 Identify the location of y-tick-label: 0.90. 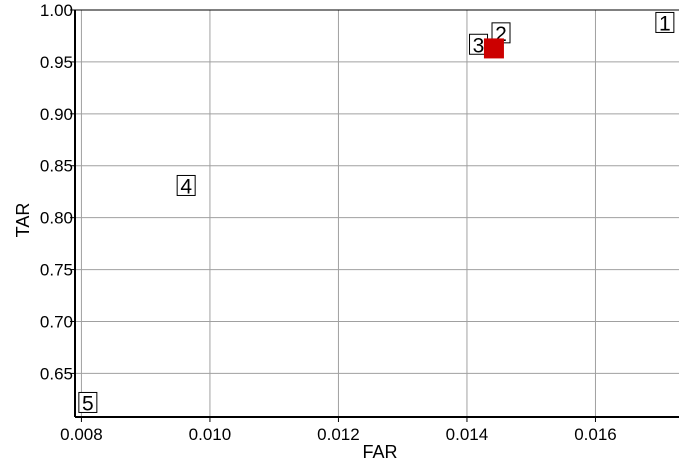
(56, 114).